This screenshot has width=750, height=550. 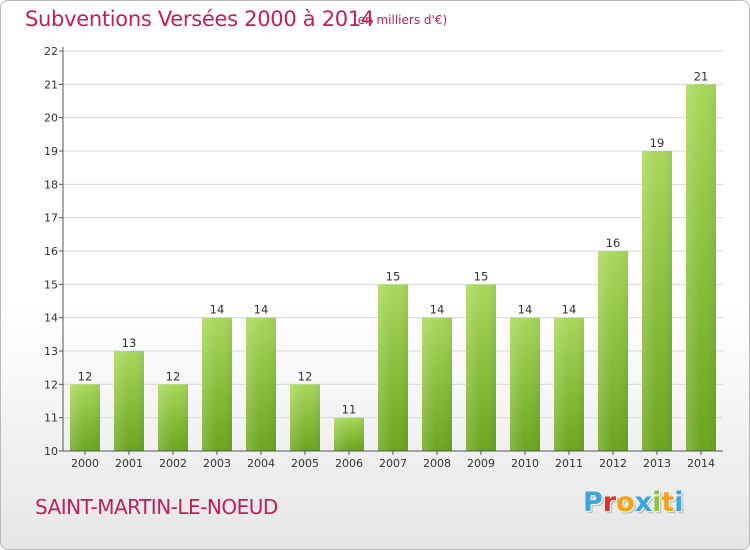 I want to click on x-tick-label: 2002, so click(x=173, y=463).